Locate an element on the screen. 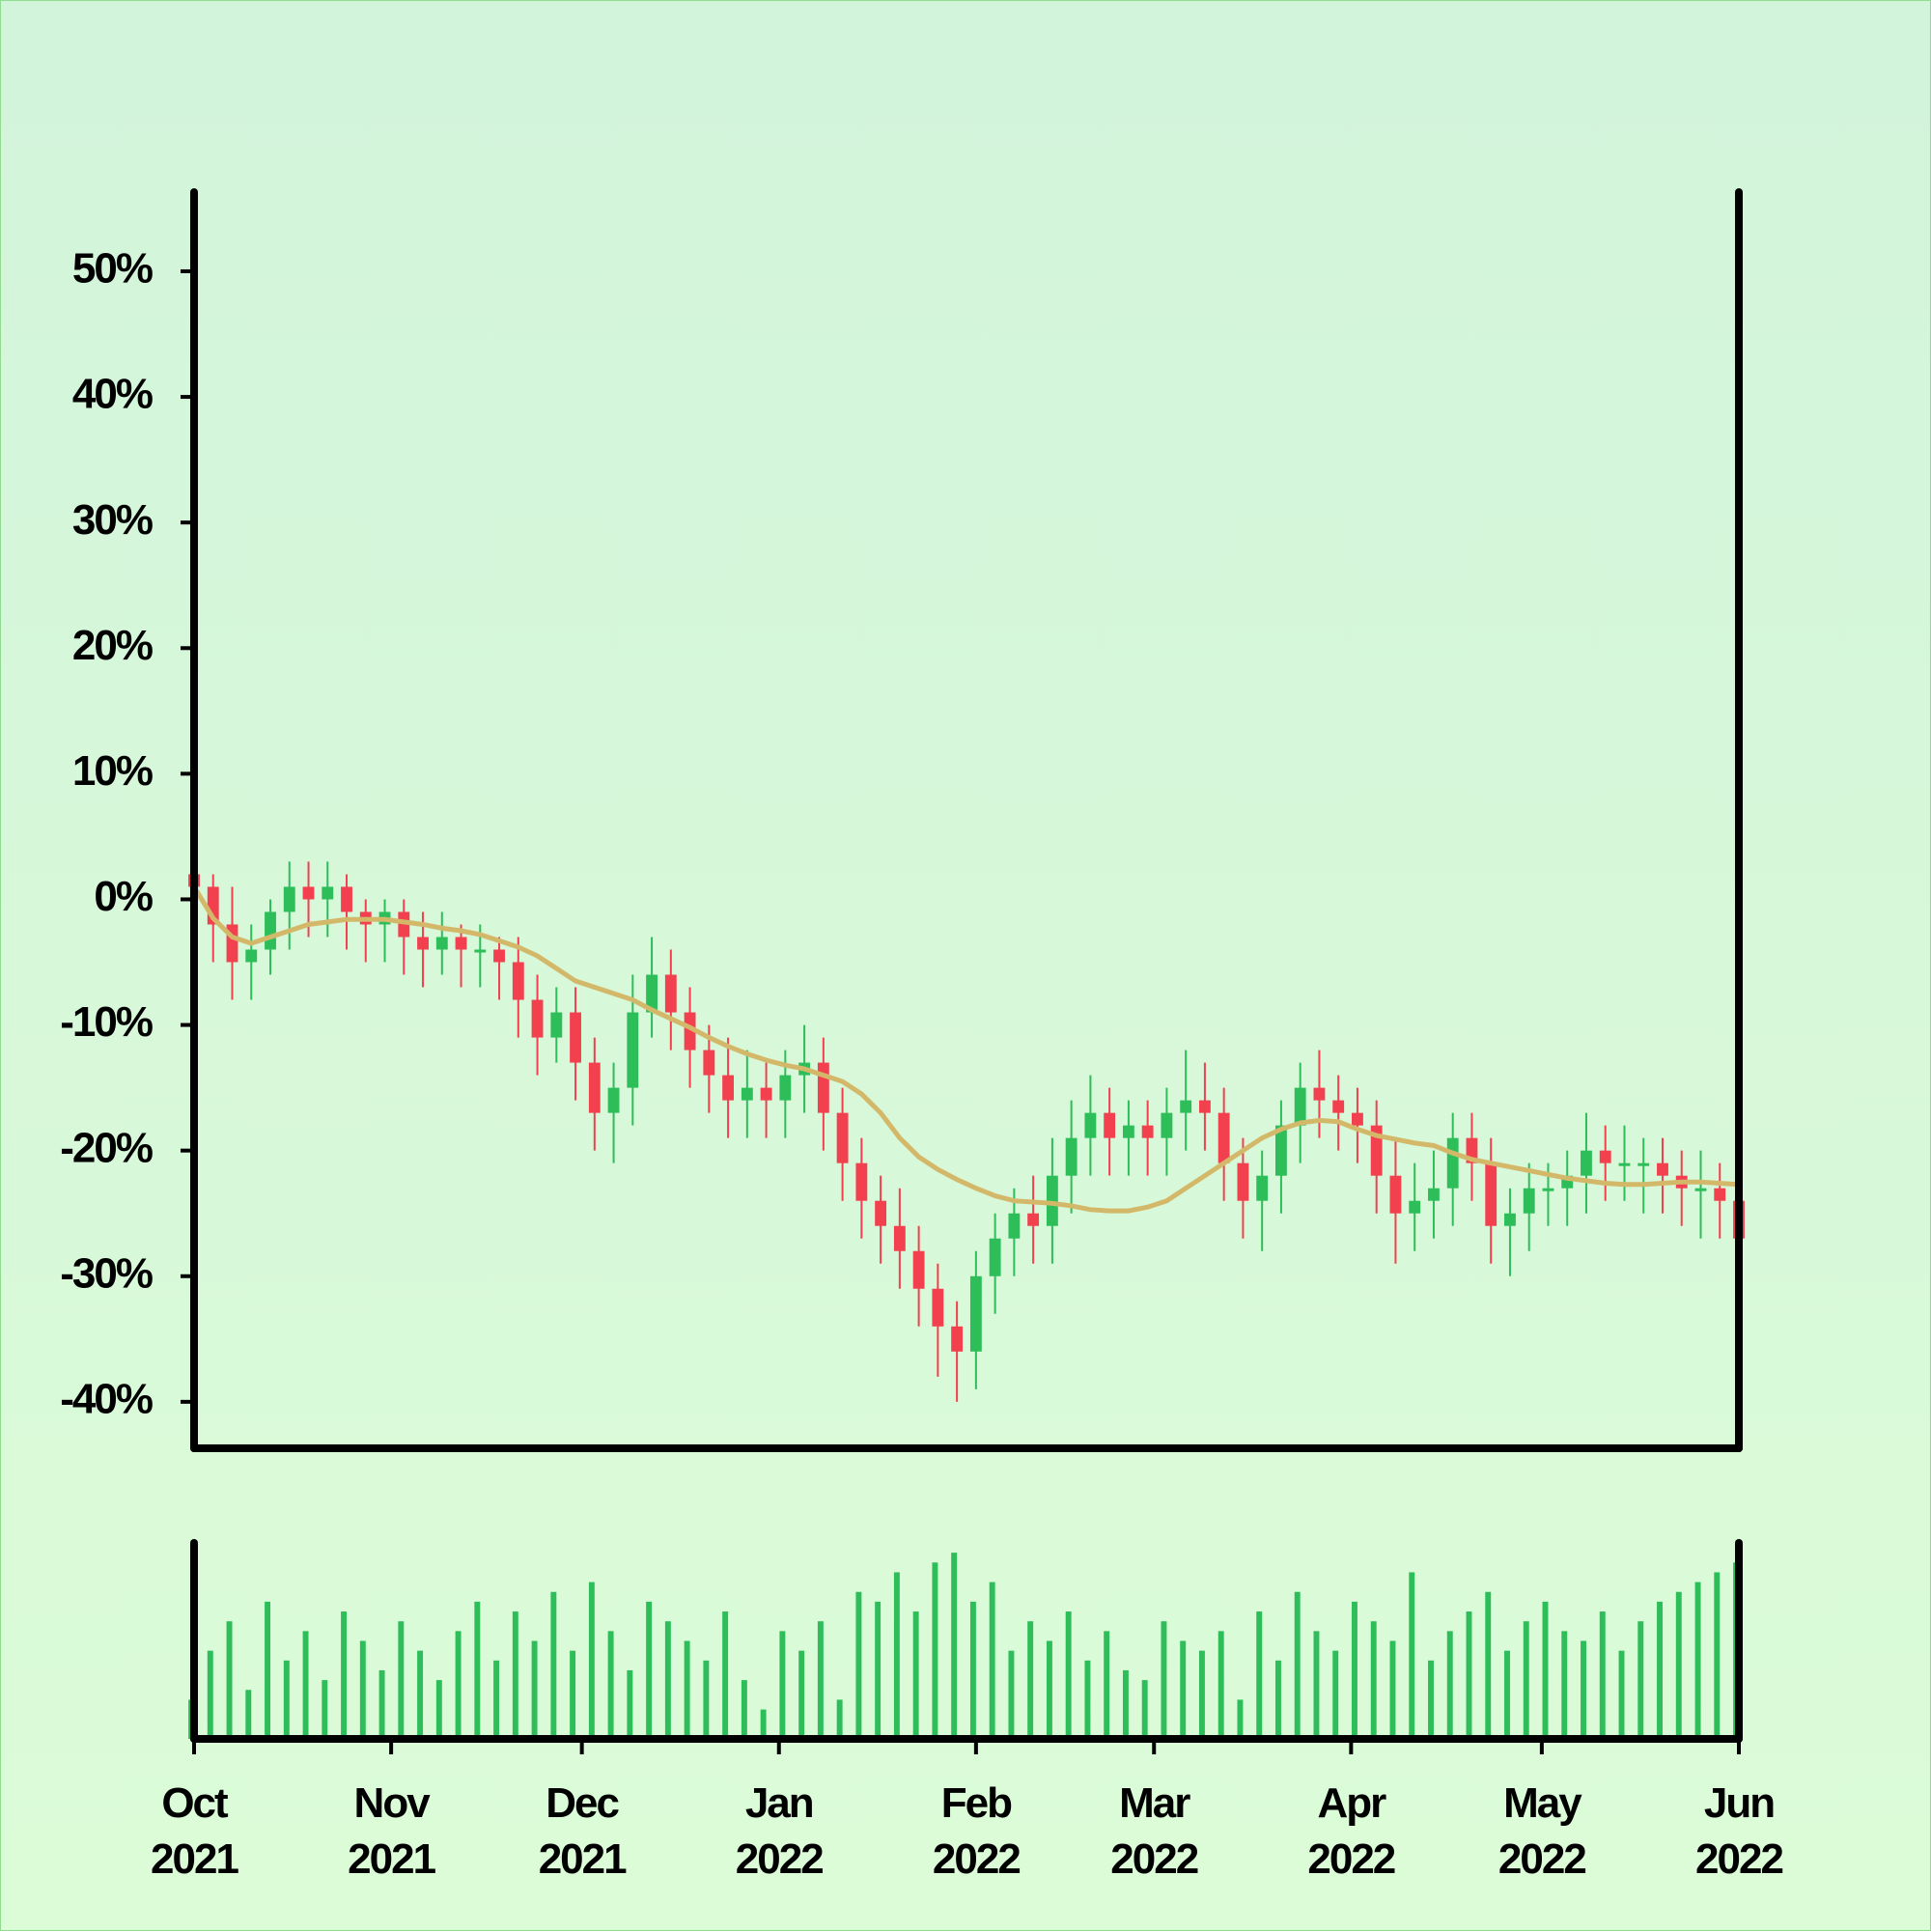  x-tick-label: May 2022 is located at coordinates (1542, 1831).